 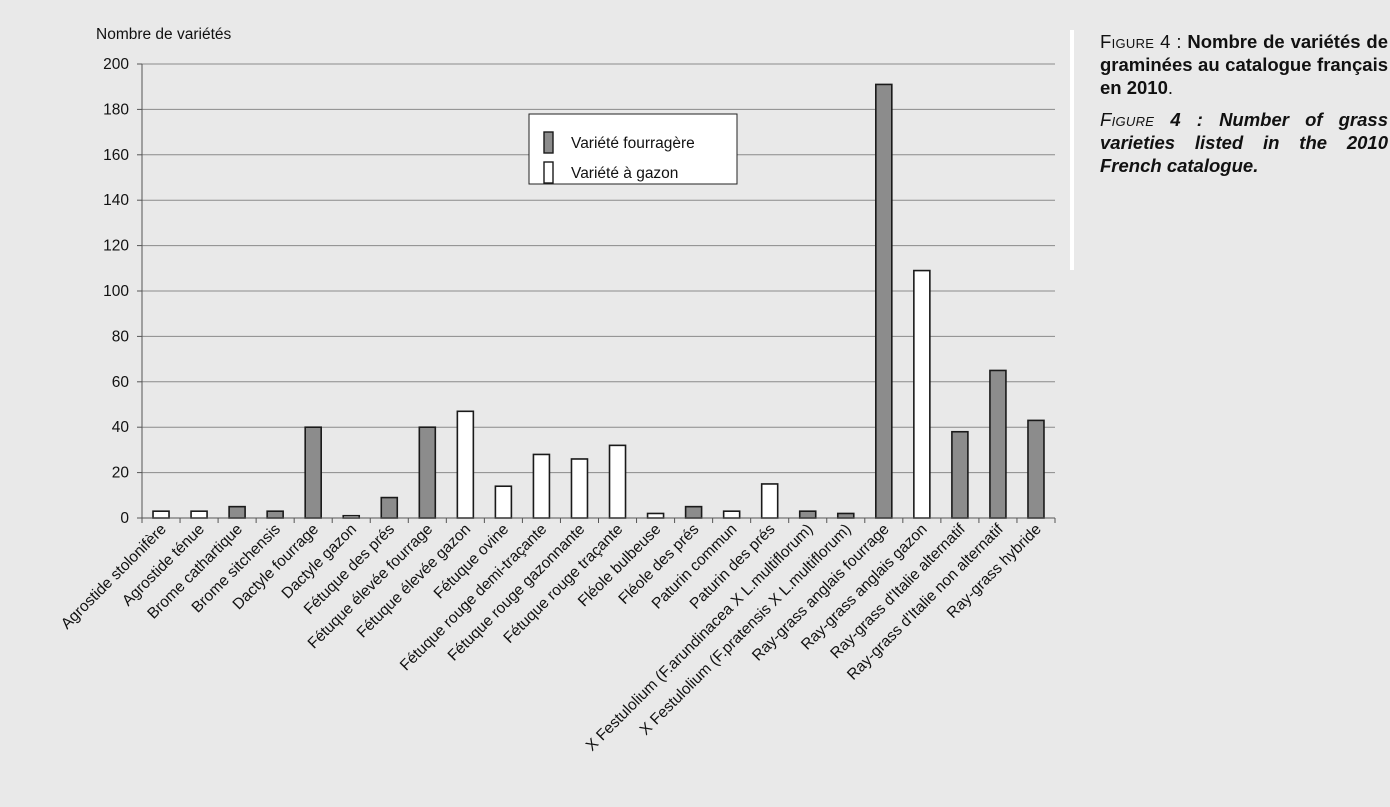 What do you see at coordinates (116, 291) in the screenshot?
I see `y-tick-label: 100` at bounding box center [116, 291].